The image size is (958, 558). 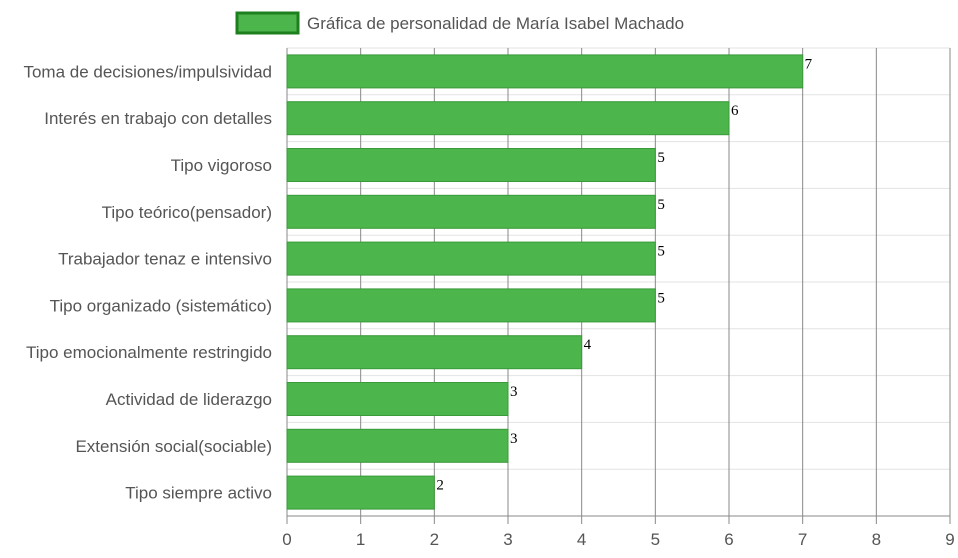 I want to click on x-tick-label: 9, so click(x=949, y=539).